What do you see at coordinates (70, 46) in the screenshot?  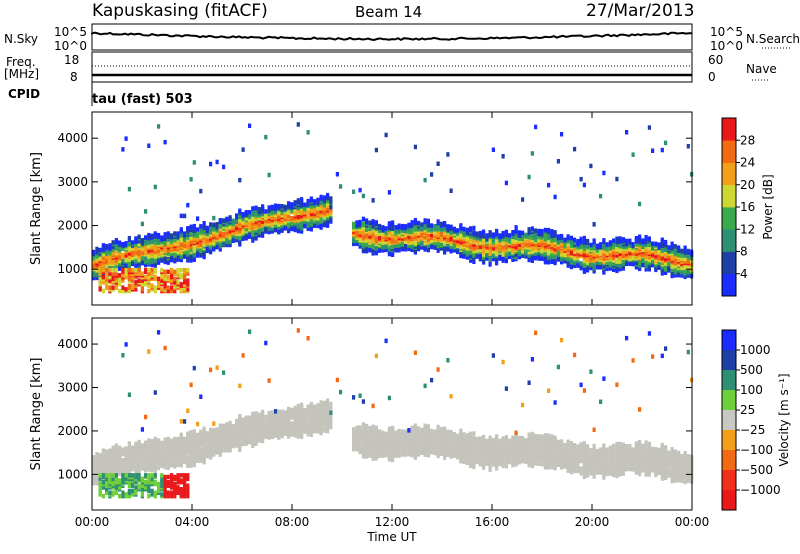 I see `noise-left-bottom-tick: 10^0` at bounding box center [70, 46].